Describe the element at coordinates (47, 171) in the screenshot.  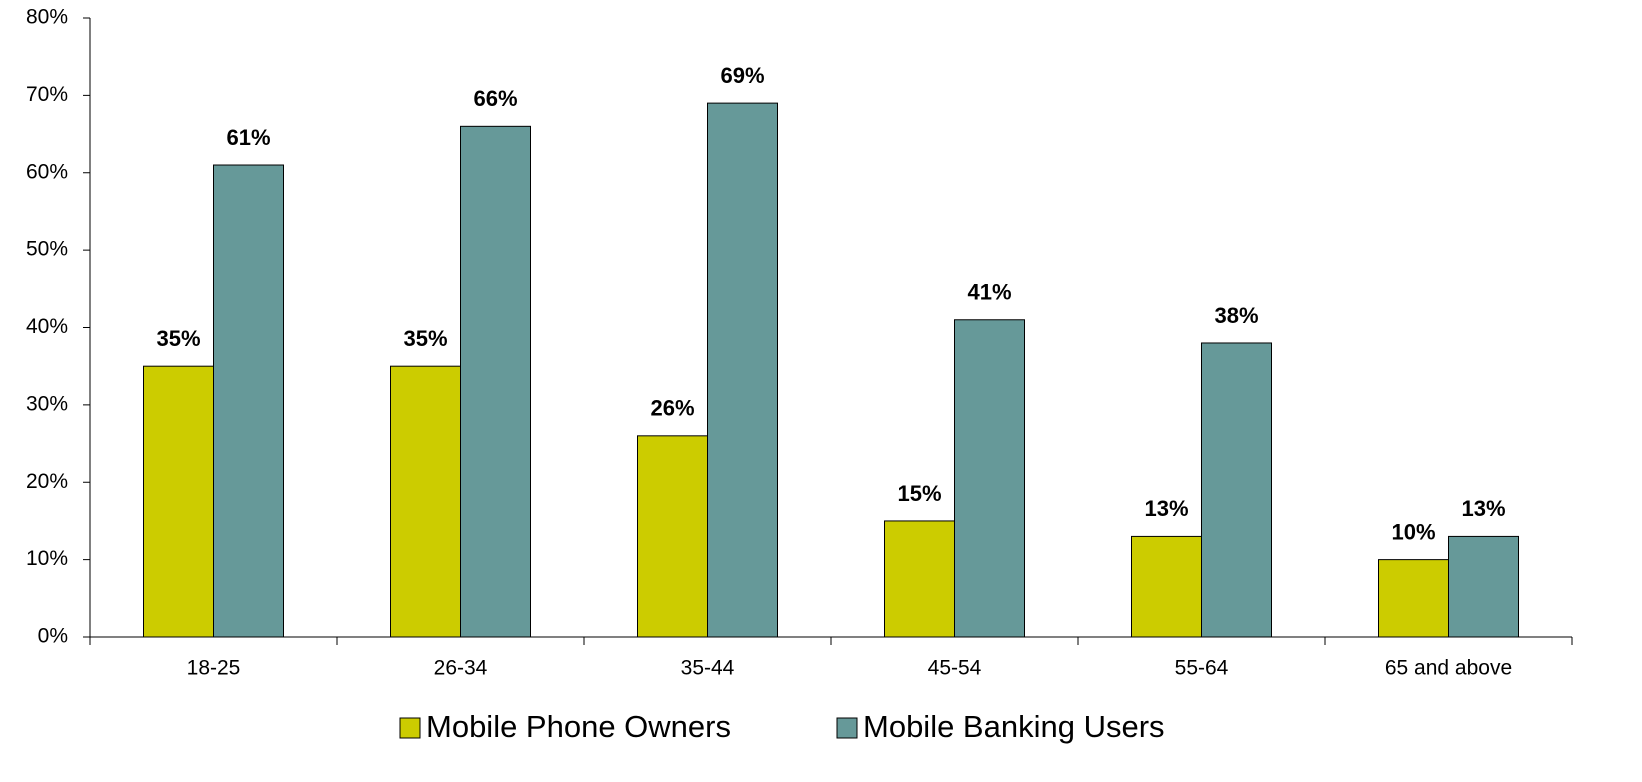
I see `y-tick-label: 60%` at that location.